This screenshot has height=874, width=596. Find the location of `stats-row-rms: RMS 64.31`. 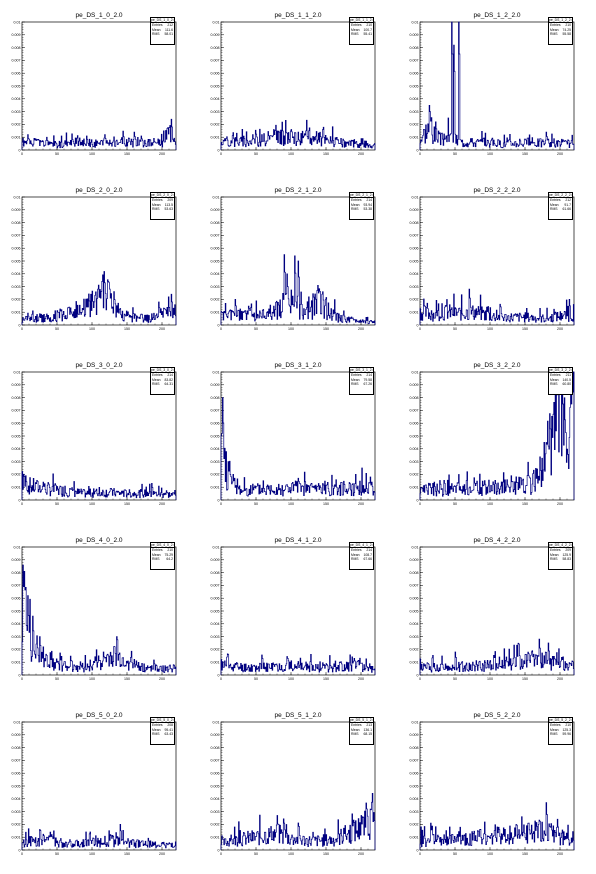

stats-row-rms: RMS 64.31 is located at coordinates (162, 384).